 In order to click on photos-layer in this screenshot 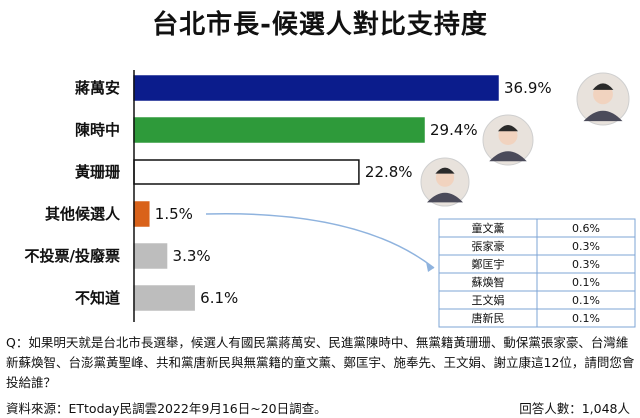, I will do `click(525, 139)`.